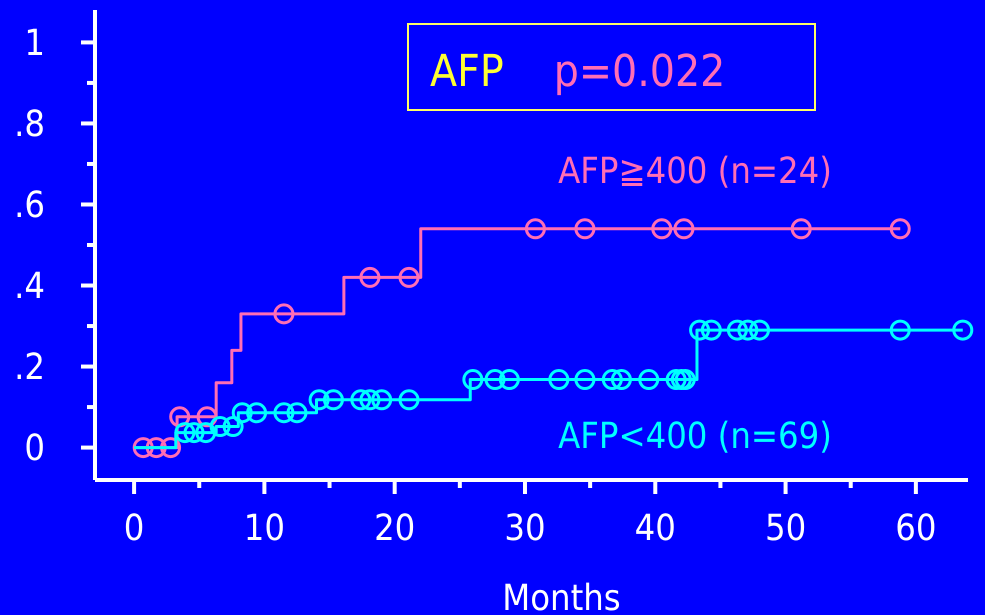 The height and width of the screenshot is (615, 985). I want to click on x-tick-label: 50, so click(785, 528).